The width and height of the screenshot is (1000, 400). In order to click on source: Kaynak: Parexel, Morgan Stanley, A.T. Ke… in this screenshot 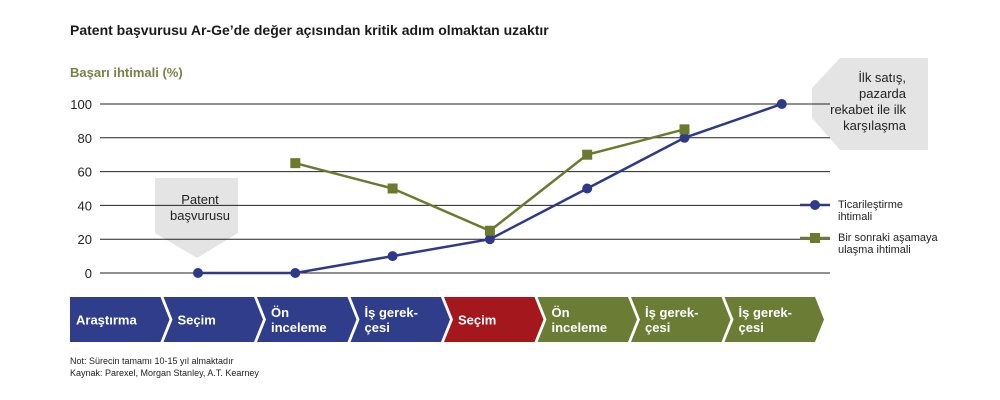, I will do `click(164, 373)`.